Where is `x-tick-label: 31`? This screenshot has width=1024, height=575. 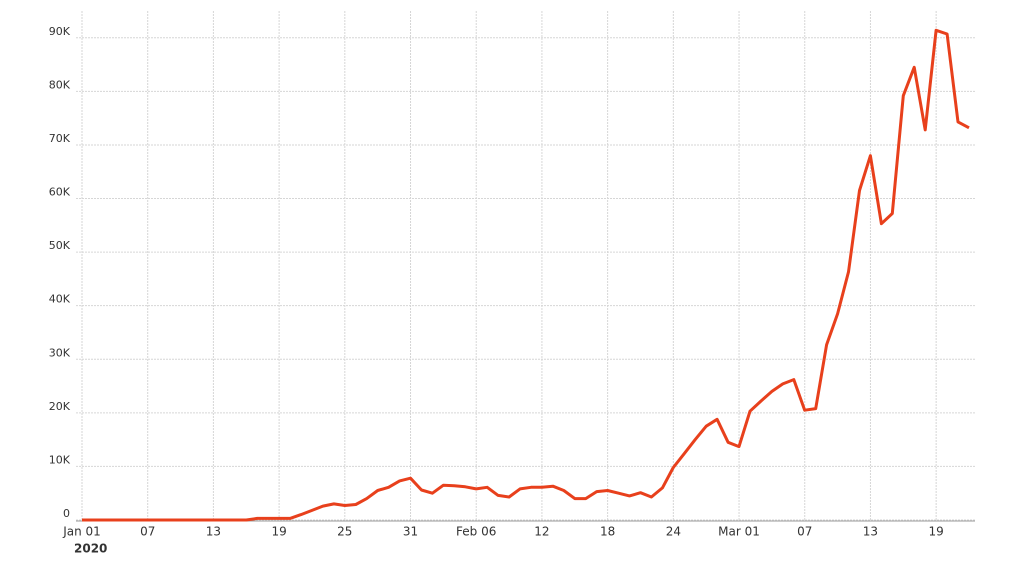 x-tick-label: 31 is located at coordinates (410, 532).